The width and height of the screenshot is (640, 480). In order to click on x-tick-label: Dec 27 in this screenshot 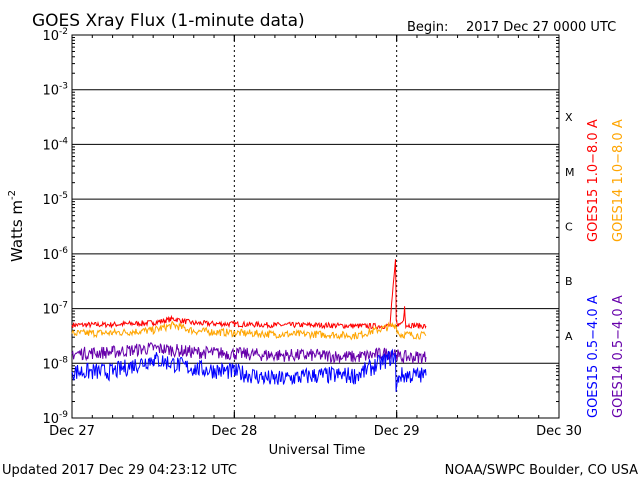, I will do `click(72, 431)`.